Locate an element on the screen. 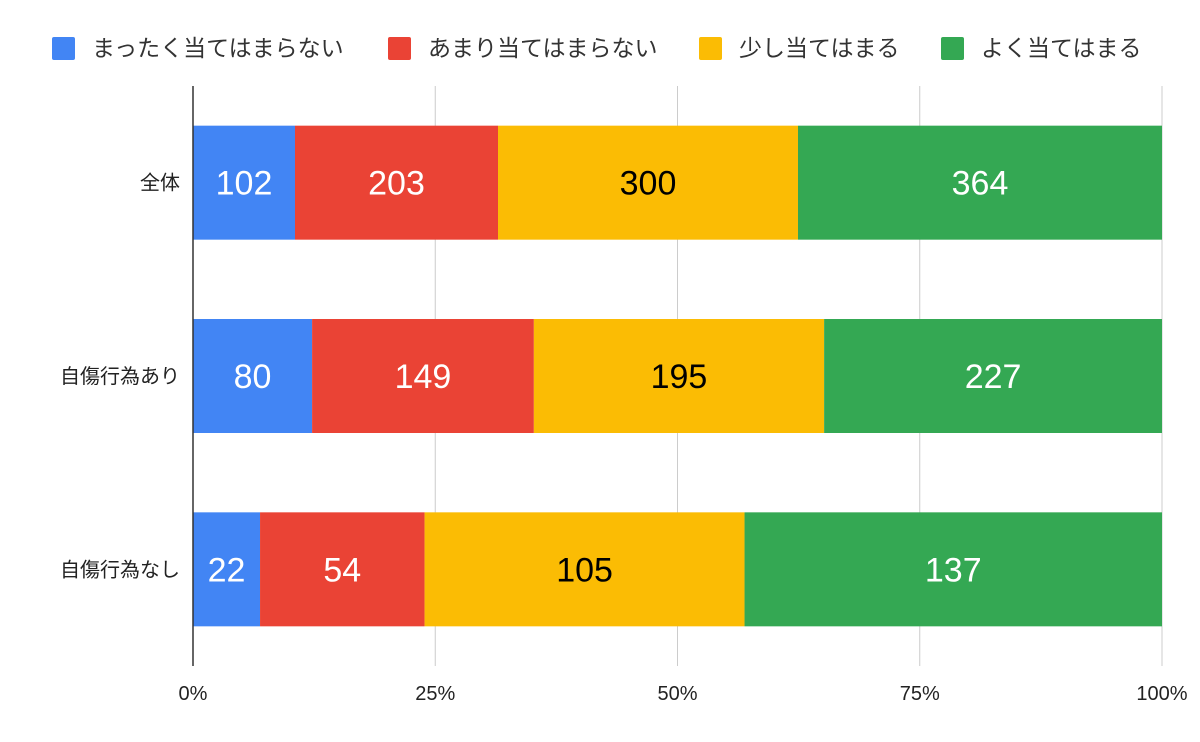 The height and width of the screenshot is (742, 1200). data-label: 195 is located at coordinates (679, 377).